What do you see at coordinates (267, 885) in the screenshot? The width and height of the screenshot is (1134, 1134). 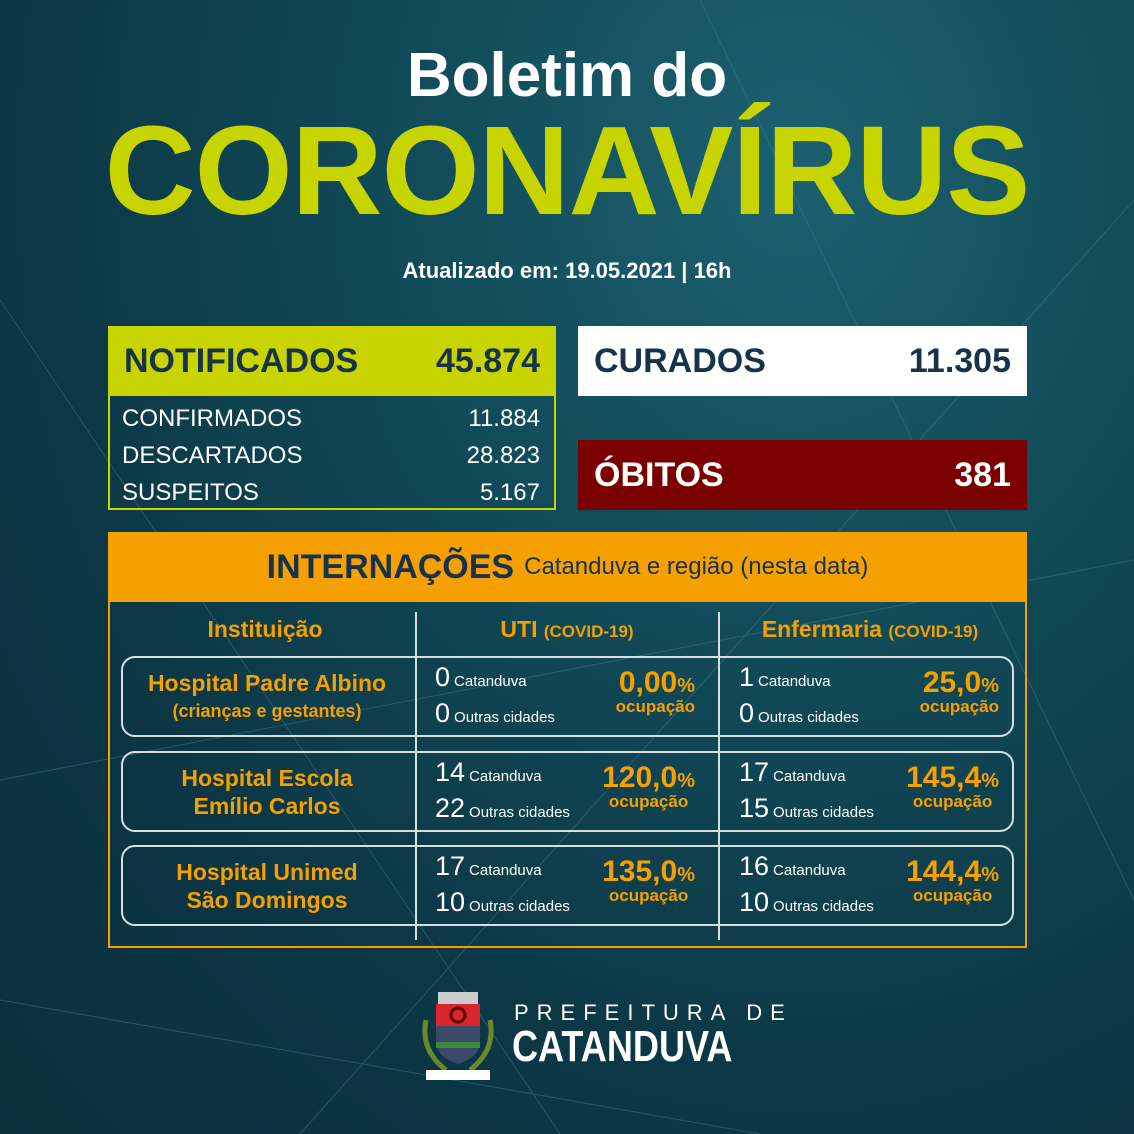 I see `hospital-name: Hospital Unimed São Domingos` at bounding box center [267, 885].